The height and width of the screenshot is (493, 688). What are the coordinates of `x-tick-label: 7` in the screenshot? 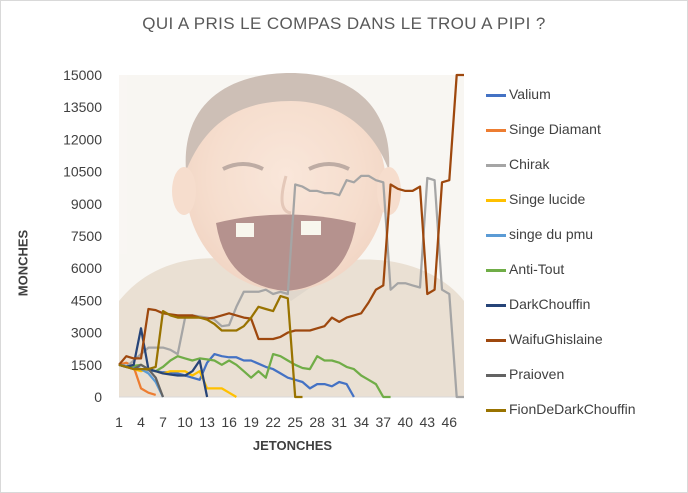 It's located at (163, 422).